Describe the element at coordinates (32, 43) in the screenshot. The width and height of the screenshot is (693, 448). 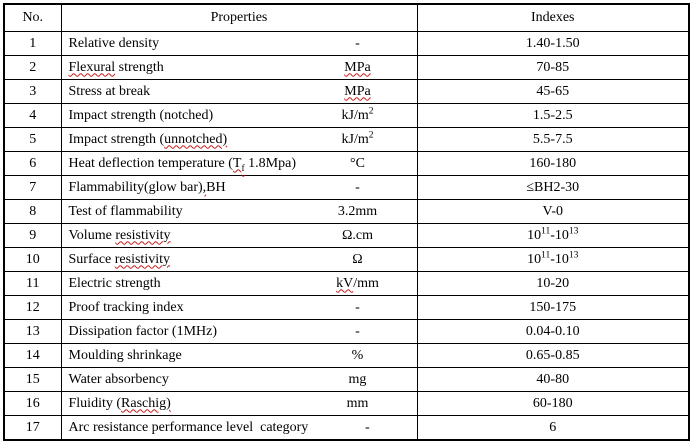
I see `row-number: 1` at that location.